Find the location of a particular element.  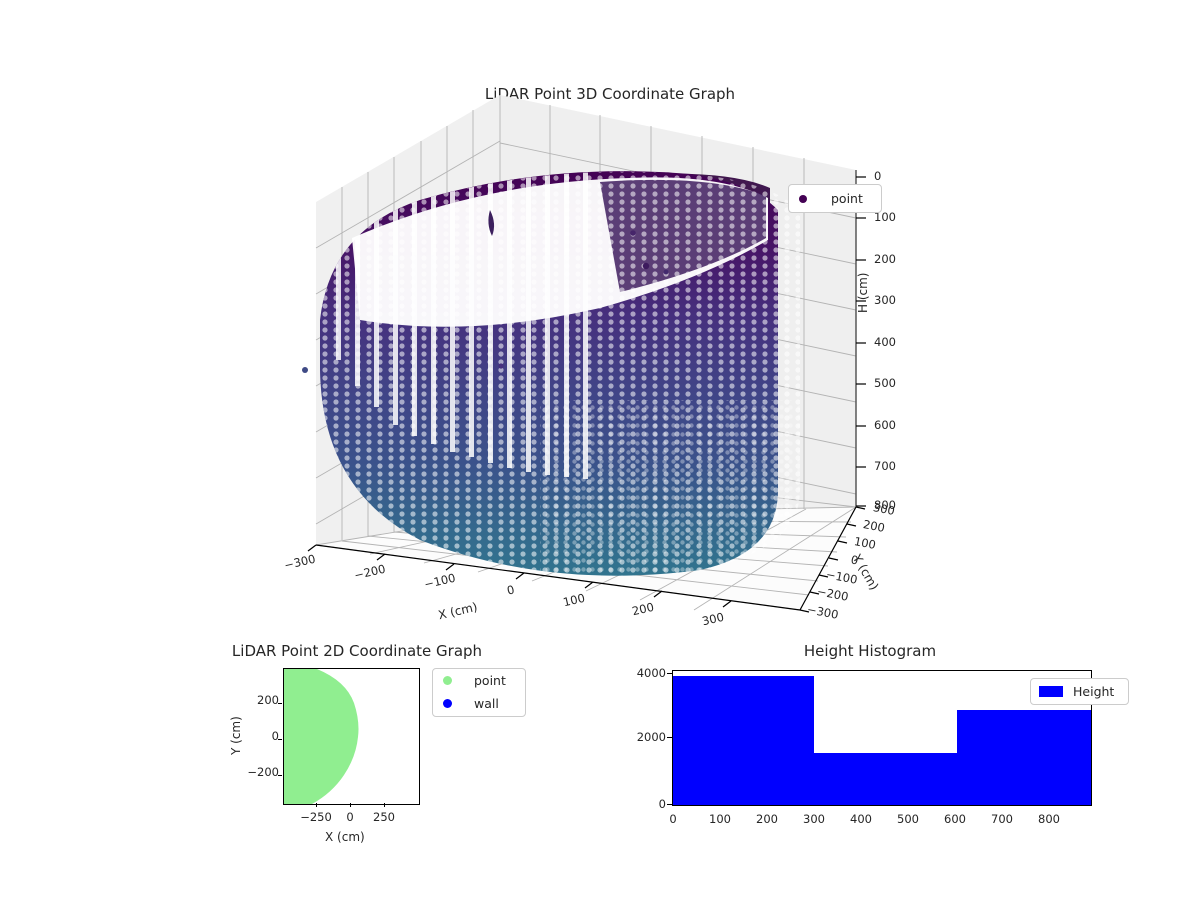

plot-3d-title: LiDAR Point 3D Coordinate Graph is located at coordinates (610, 94).